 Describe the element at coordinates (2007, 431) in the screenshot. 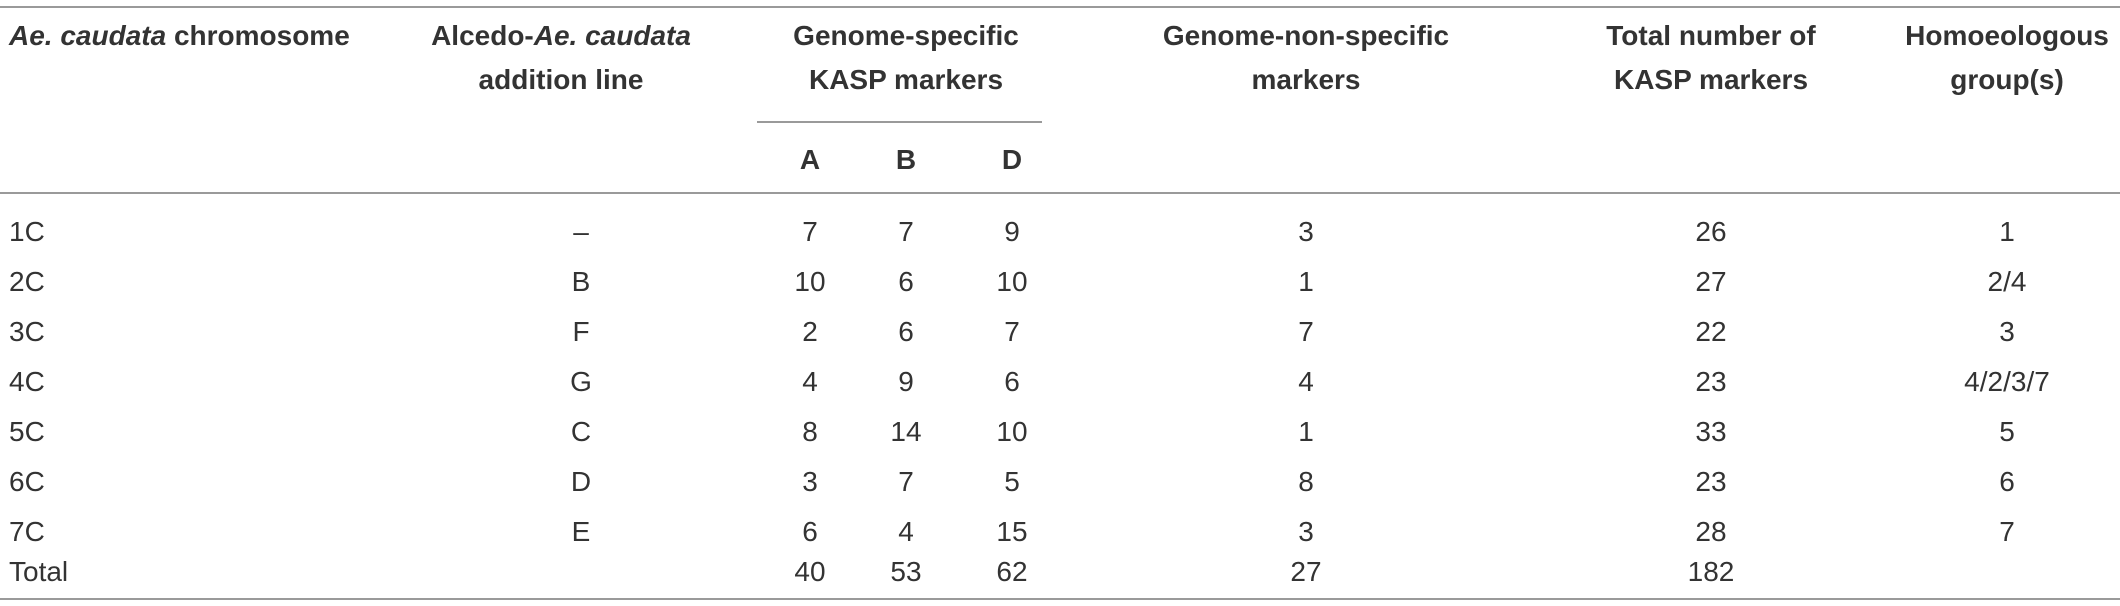

I see `cell-group: 5` at that location.